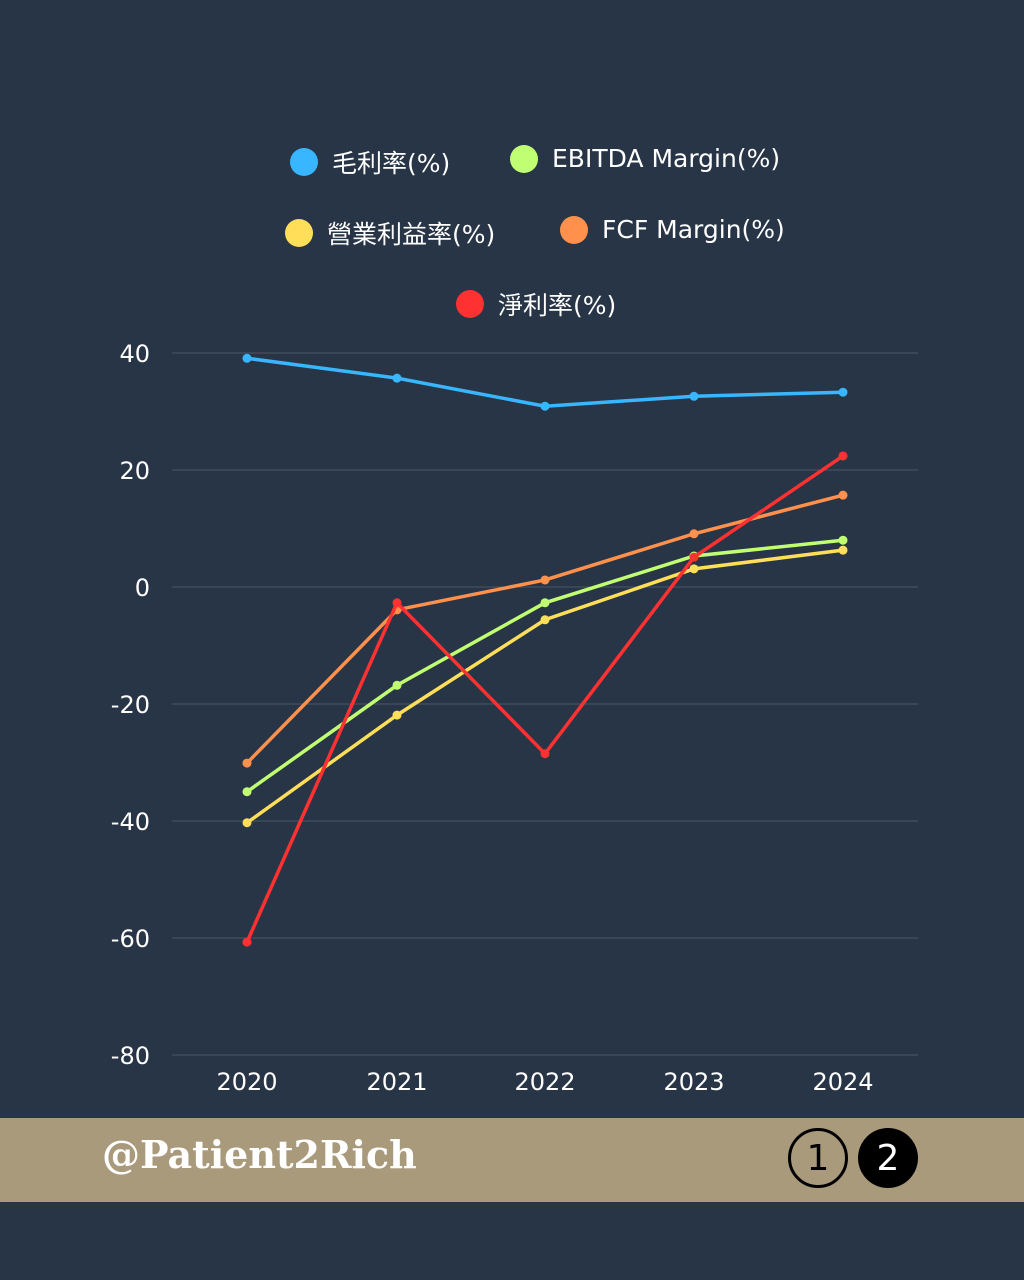  Describe the element at coordinates (411, 234) in the screenshot. I see `legend-label: 營業利益率(%)` at that location.